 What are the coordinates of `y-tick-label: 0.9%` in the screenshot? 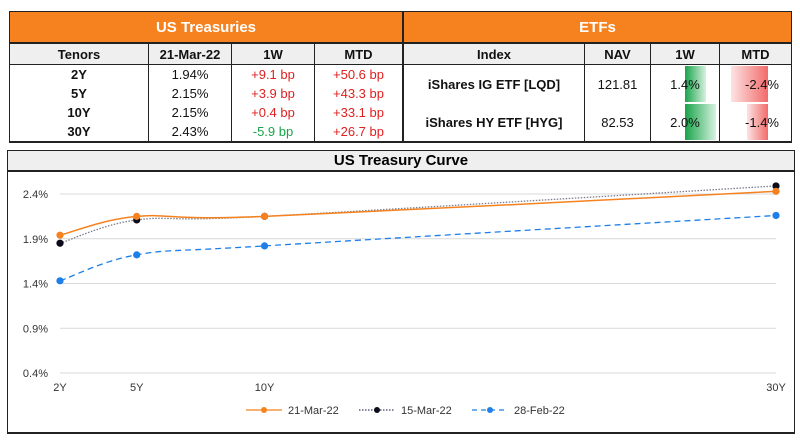 It's located at (35, 329).